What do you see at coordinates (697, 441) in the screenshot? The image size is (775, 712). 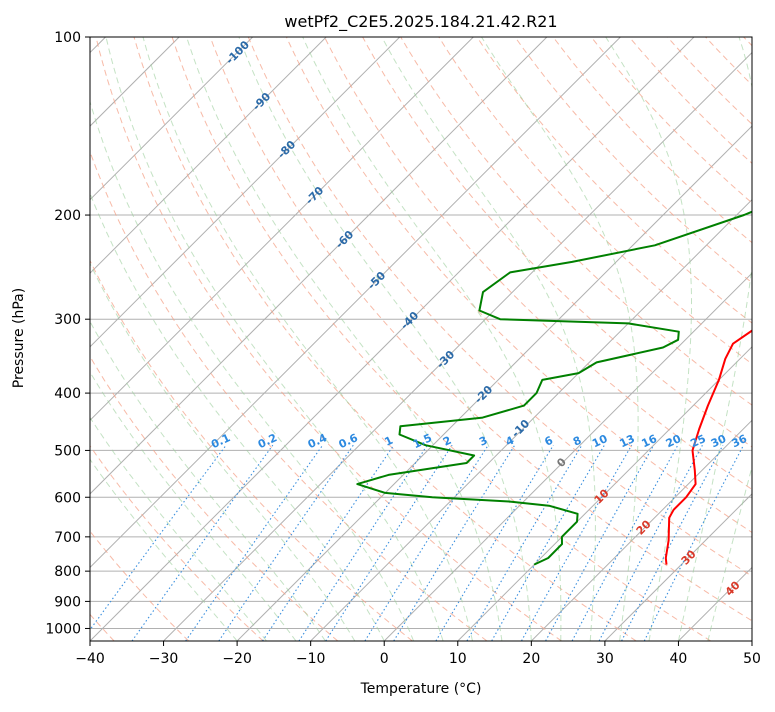 I see `mixing-ratio-label: 25` at bounding box center [697, 441].